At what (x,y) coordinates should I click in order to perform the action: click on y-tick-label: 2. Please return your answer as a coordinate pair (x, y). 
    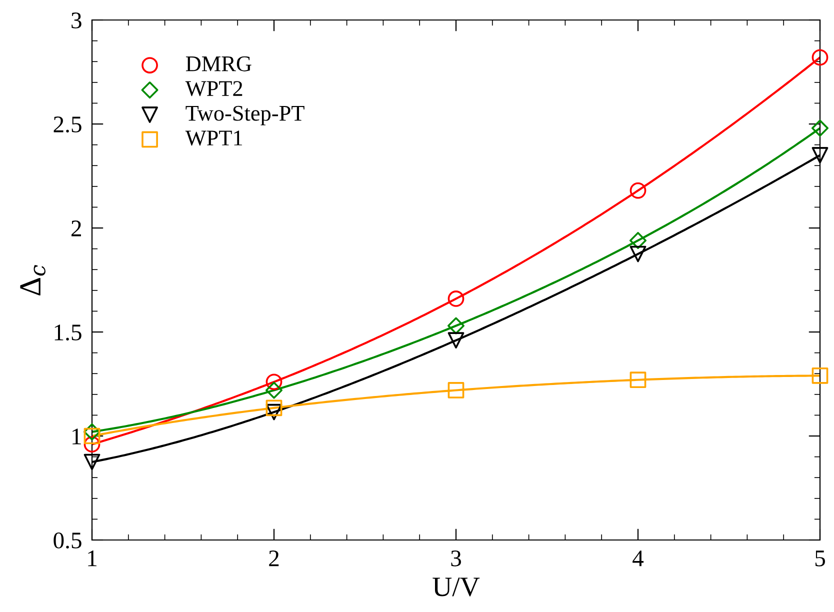
    Looking at the image, I should click on (76, 228).